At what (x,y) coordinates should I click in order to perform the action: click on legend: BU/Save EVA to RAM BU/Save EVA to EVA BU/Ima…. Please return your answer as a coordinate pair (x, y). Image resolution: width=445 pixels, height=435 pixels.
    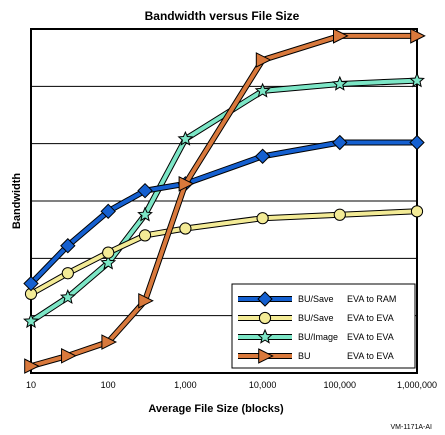
    Looking at the image, I should click on (323, 326).